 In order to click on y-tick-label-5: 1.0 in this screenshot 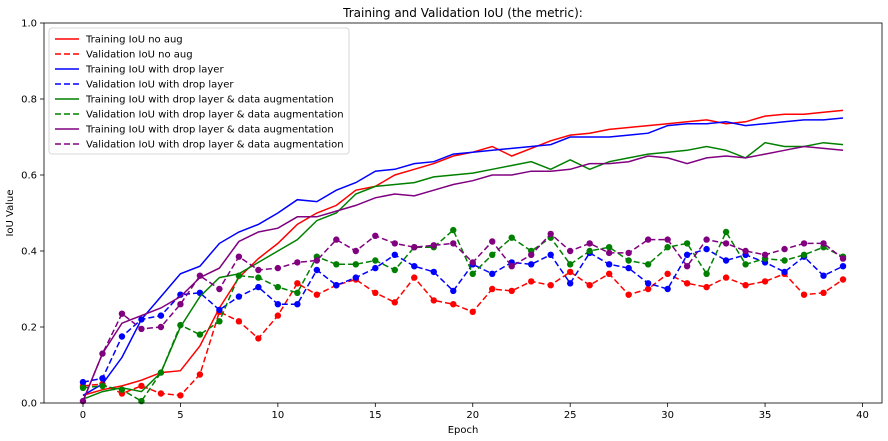, I will do `click(29, 24)`.